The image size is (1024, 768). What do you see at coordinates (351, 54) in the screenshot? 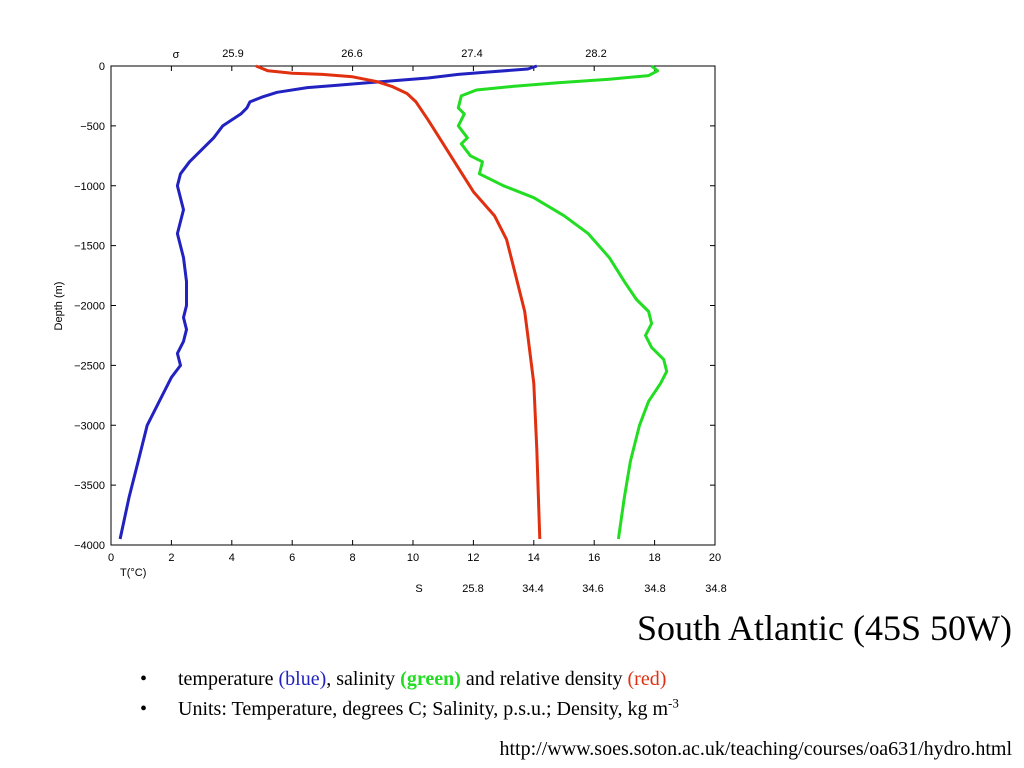
I see `sigma-tick-label: 26.6` at bounding box center [351, 54].